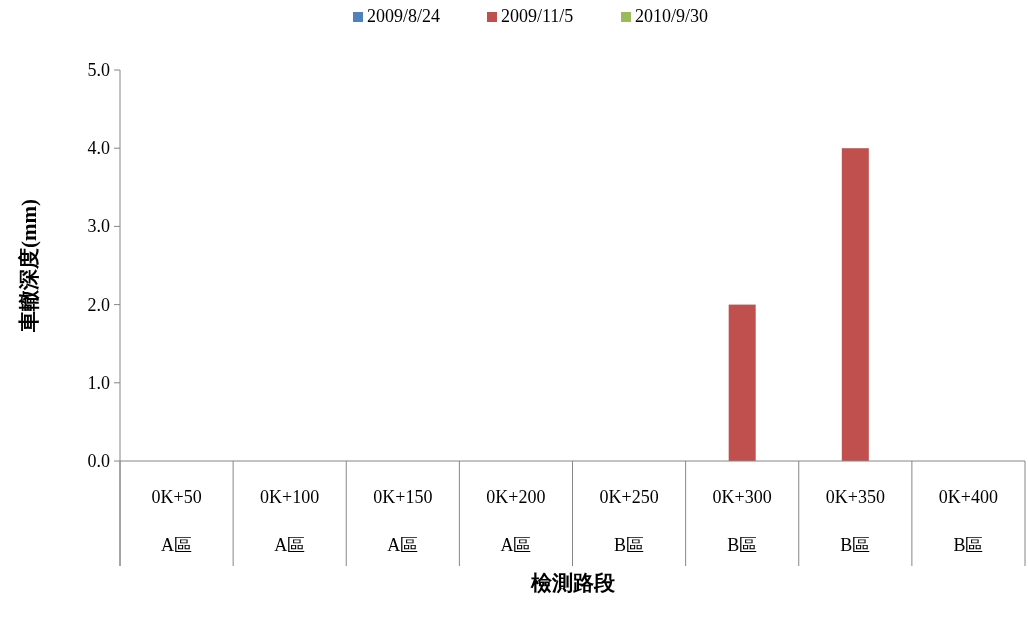 Image resolution: width=1028 pixels, height=630 pixels. What do you see at coordinates (290, 521) in the screenshot?
I see `category-label: 0K+100 A區` at bounding box center [290, 521].